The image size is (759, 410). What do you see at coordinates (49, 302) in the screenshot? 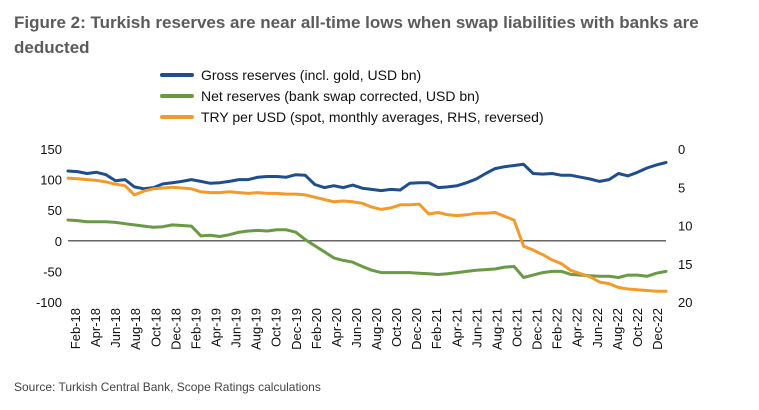
I see `y-left-tick-label-5: -100` at bounding box center [49, 302].